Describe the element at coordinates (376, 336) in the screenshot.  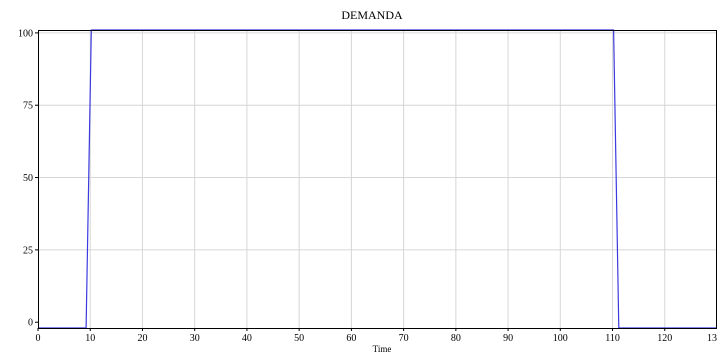
I see `x-axis-ticks: 0 10 20 30 40 50 60 70 80 90 100 110 120 13` at that location.